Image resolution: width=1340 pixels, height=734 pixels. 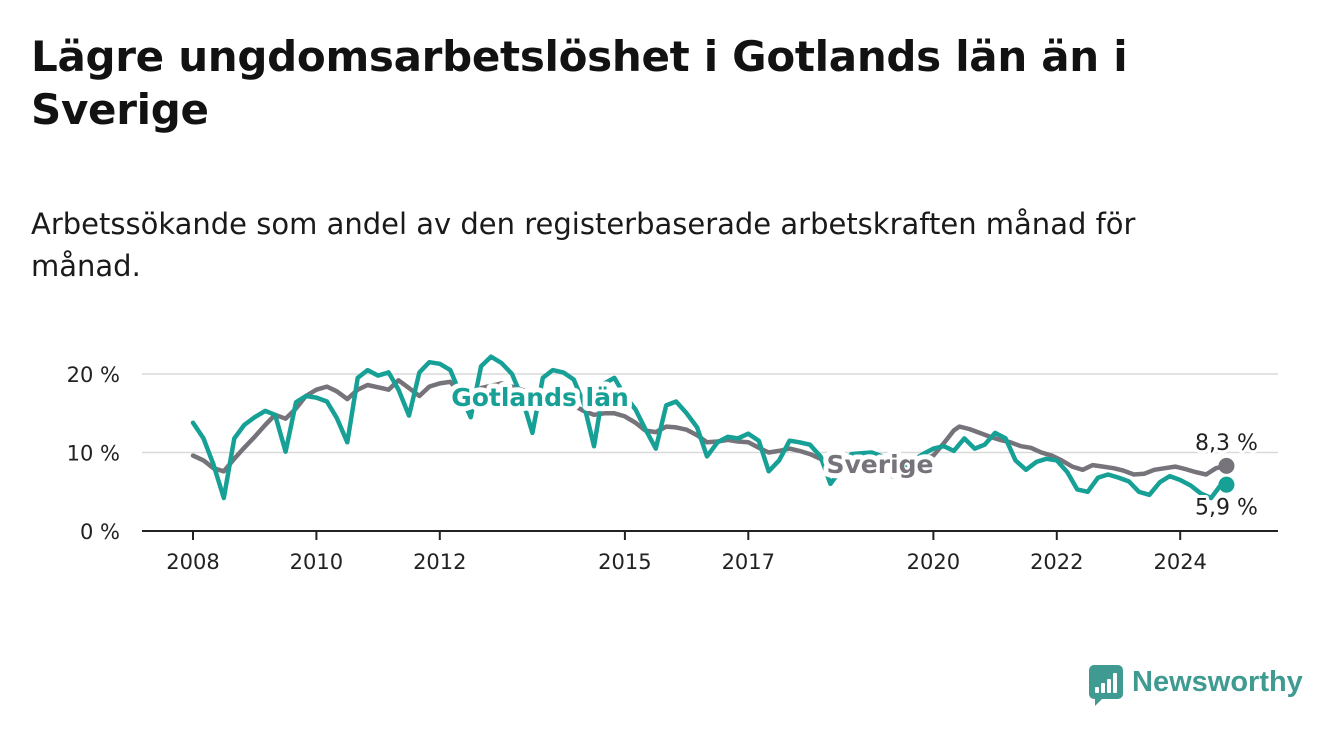 I want to click on x-axis: 2008 2010 2012 2015 2017 2020 2022 2024, so click(x=710, y=552).